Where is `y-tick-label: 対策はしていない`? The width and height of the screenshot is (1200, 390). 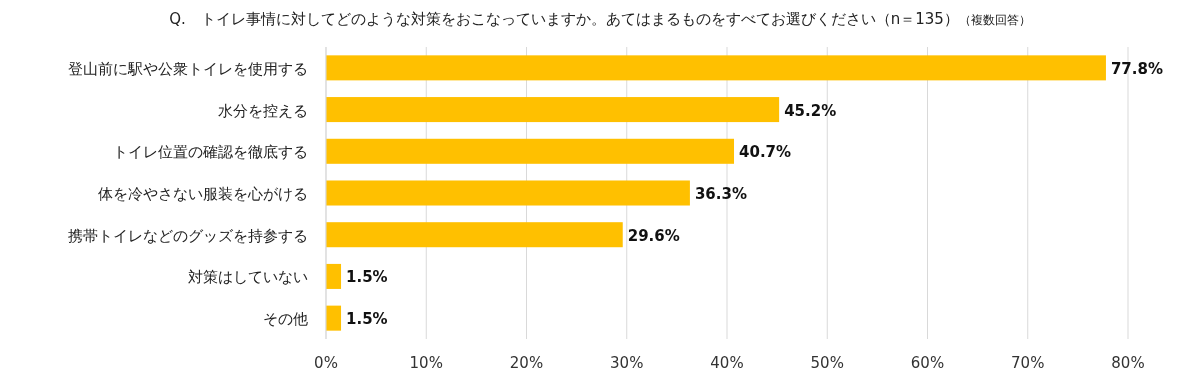
y-tick-label: 対策はしていない is located at coordinates (248, 277).